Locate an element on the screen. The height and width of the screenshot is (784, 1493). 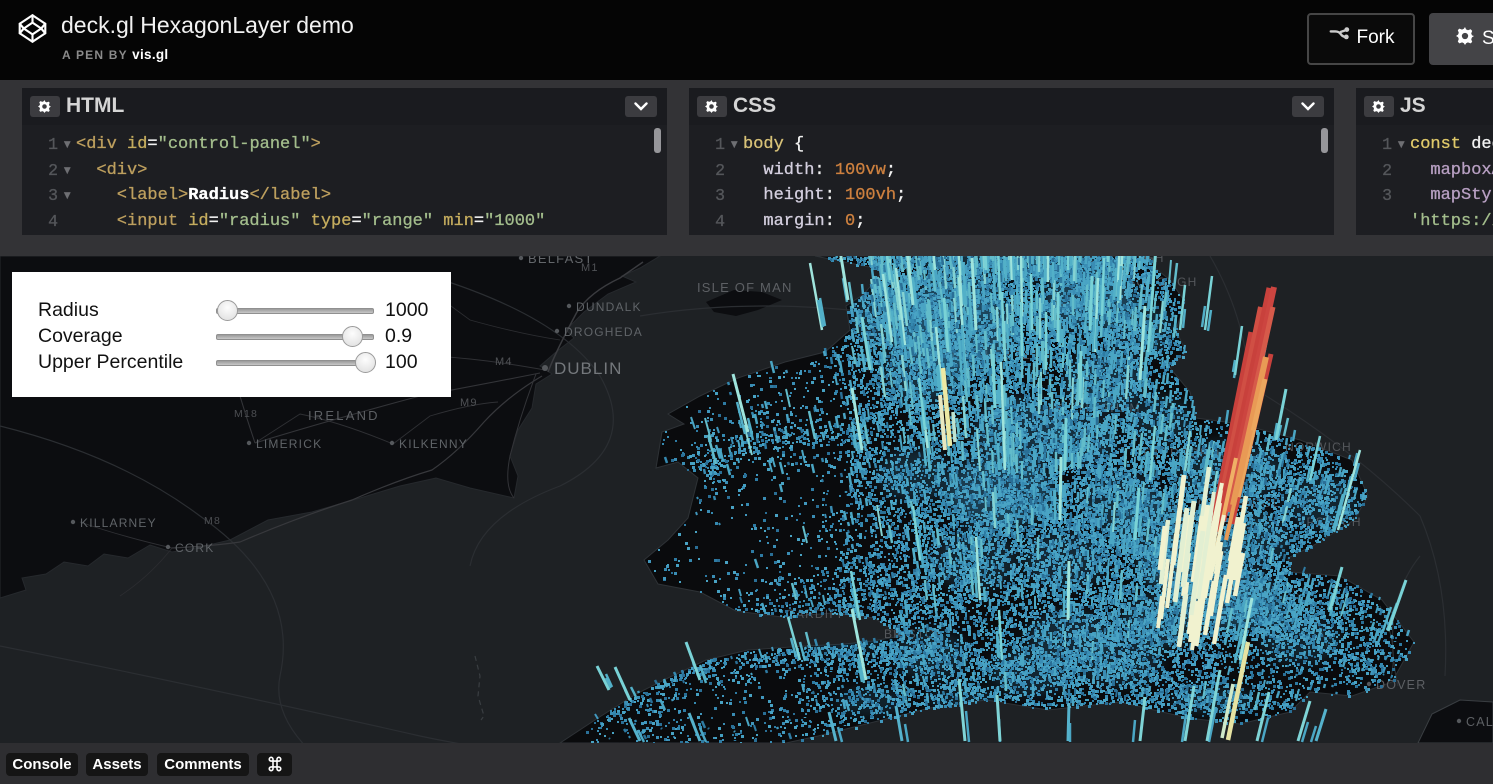
svg-text: CORK is located at coordinates (194, 548).